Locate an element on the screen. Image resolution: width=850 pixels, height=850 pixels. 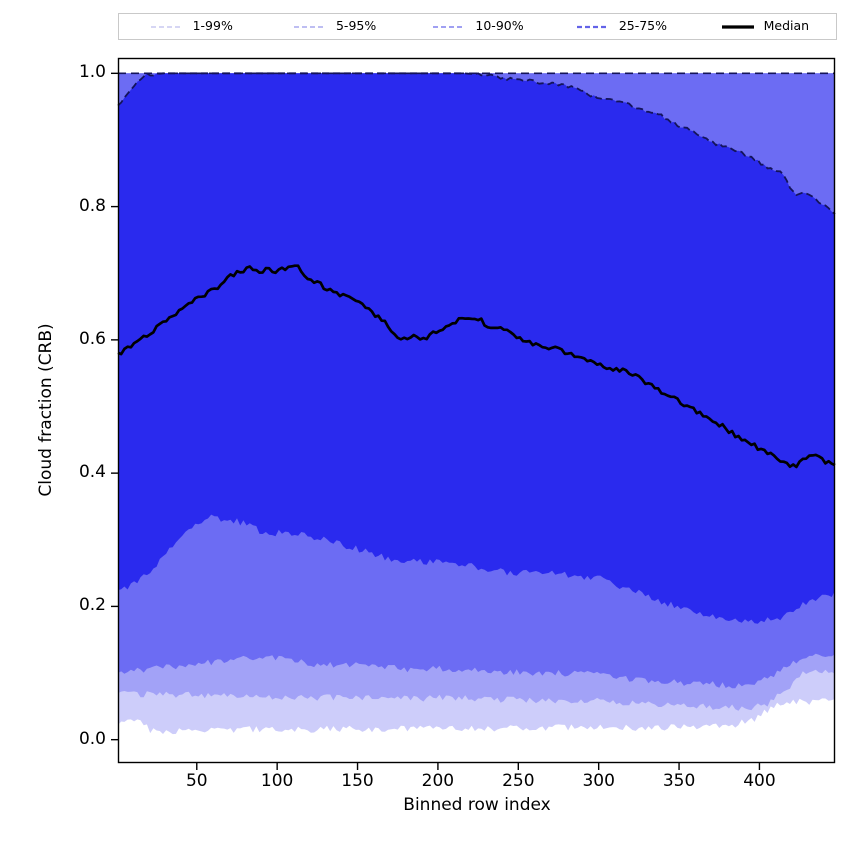
legend-item-5-95: 5-95% is located at coordinates (333, 26).